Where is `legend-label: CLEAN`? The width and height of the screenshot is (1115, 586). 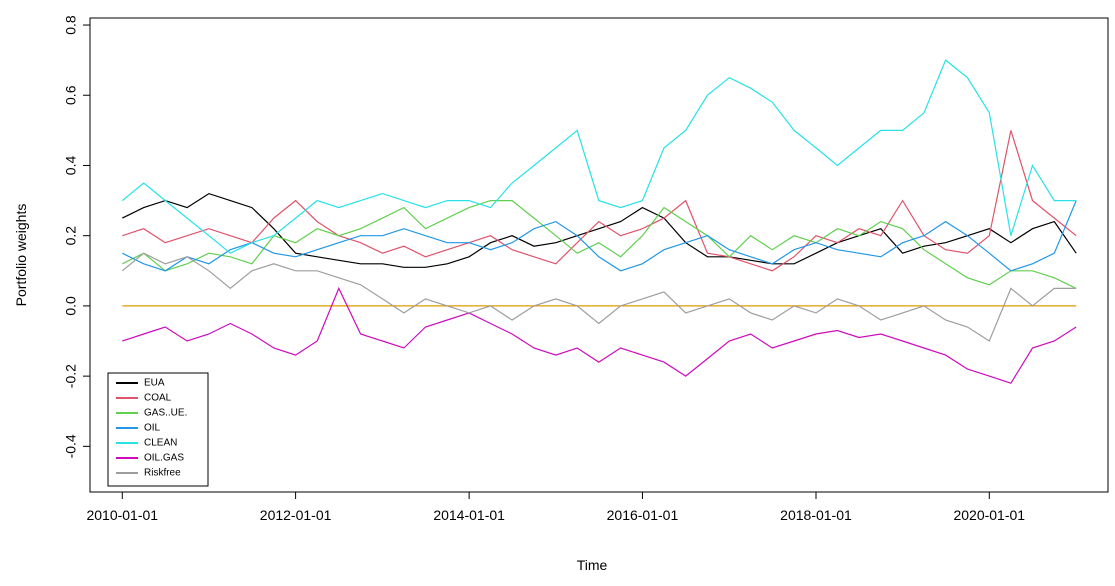
legend-label: CLEAN is located at coordinates (160, 443).